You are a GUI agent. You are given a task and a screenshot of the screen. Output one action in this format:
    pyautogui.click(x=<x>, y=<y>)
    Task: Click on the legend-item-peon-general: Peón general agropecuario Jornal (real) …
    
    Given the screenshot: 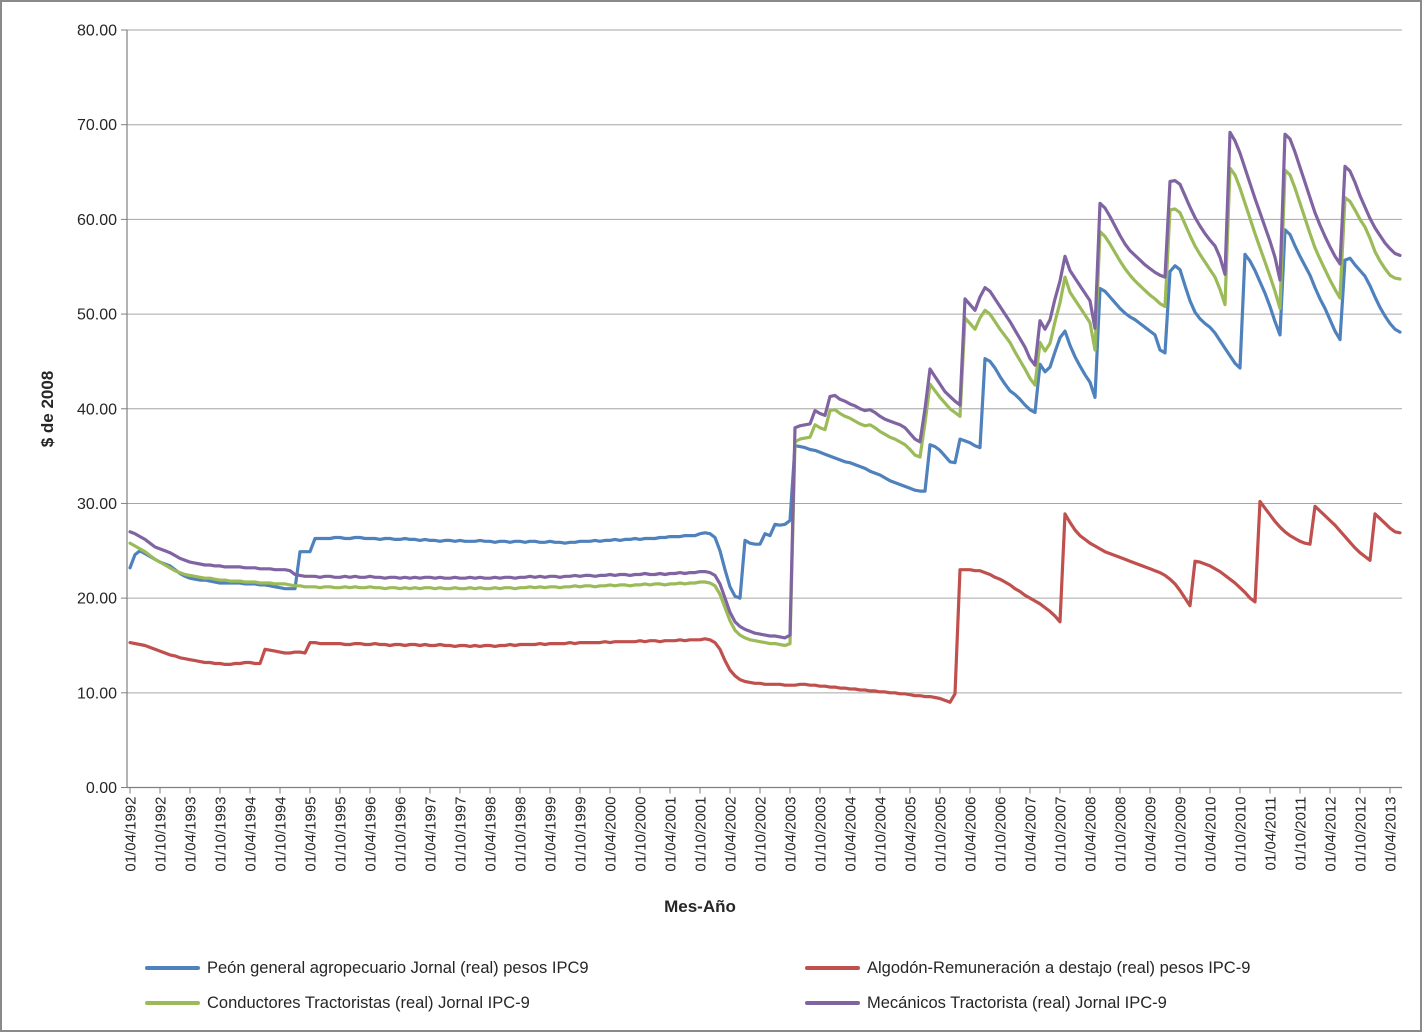 What is the action you would take?
    pyautogui.click(x=367, y=968)
    